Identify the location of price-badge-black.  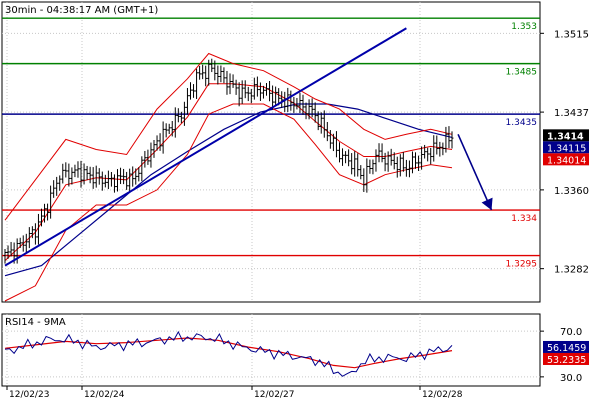
(566, 135).